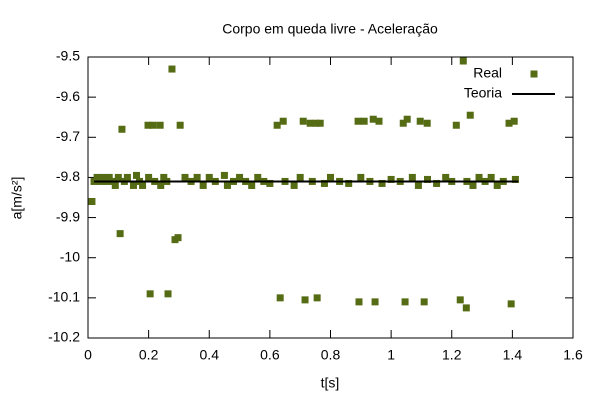 The image size is (600, 405). What do you see at coordinates (483, 93) in the screenshot?
I see `legend-label: Teoria` at bounding box center [483, 93].